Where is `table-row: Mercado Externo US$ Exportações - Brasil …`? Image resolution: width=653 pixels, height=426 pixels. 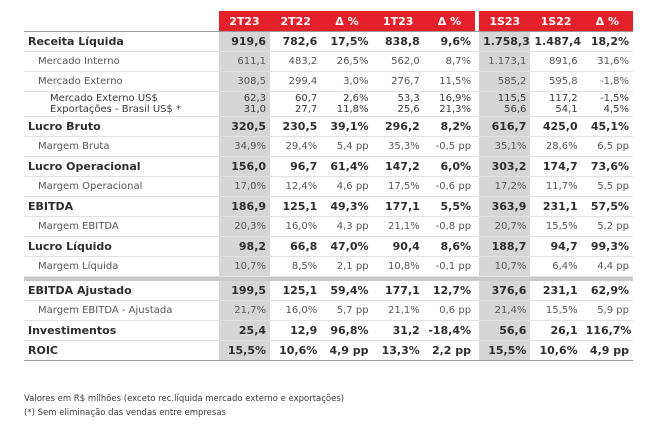 table-row: Mercado Externo US$ Exportações - Brasil … is located at coordinates (328, 104).